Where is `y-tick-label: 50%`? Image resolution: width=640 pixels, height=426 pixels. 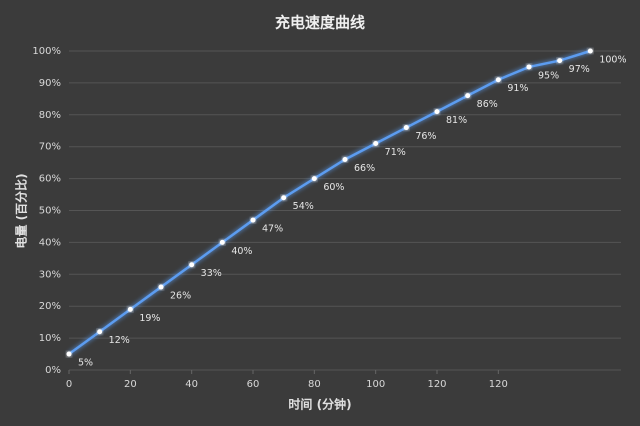
y-tick-label: 50% is located at coordinates (50, 211).